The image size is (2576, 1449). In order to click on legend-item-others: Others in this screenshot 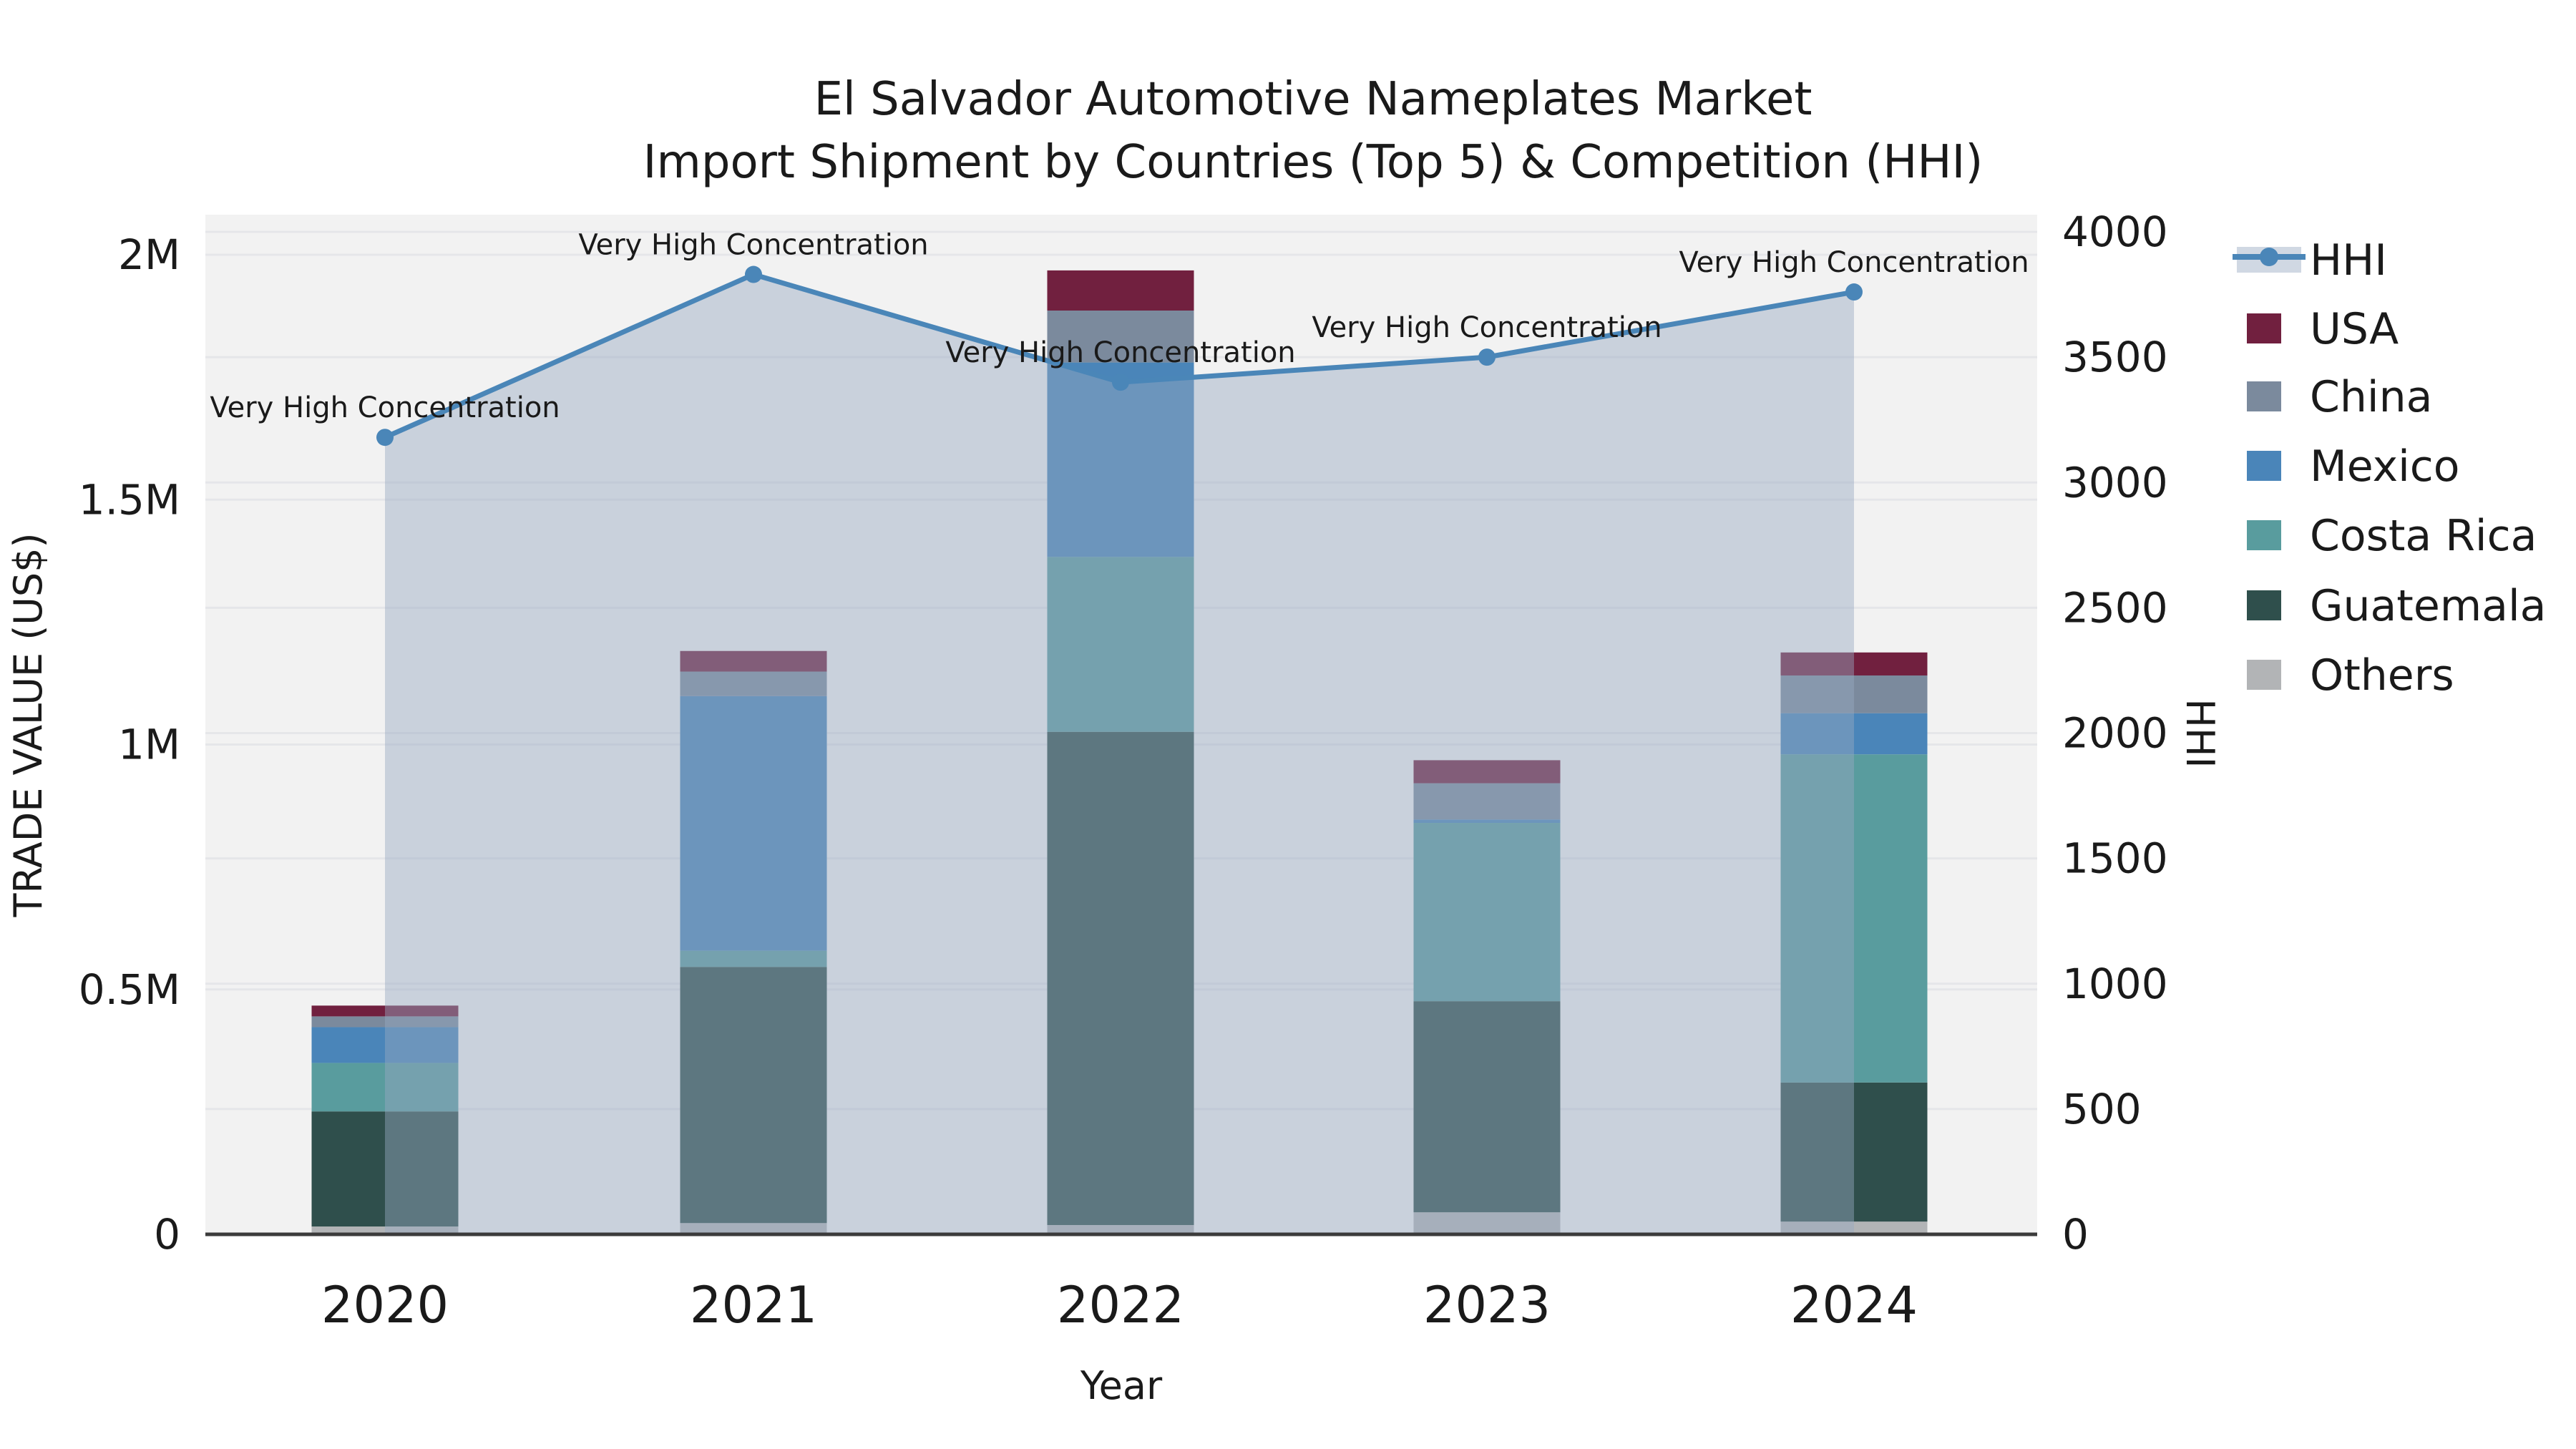, I will do `click(2350, 675)`.